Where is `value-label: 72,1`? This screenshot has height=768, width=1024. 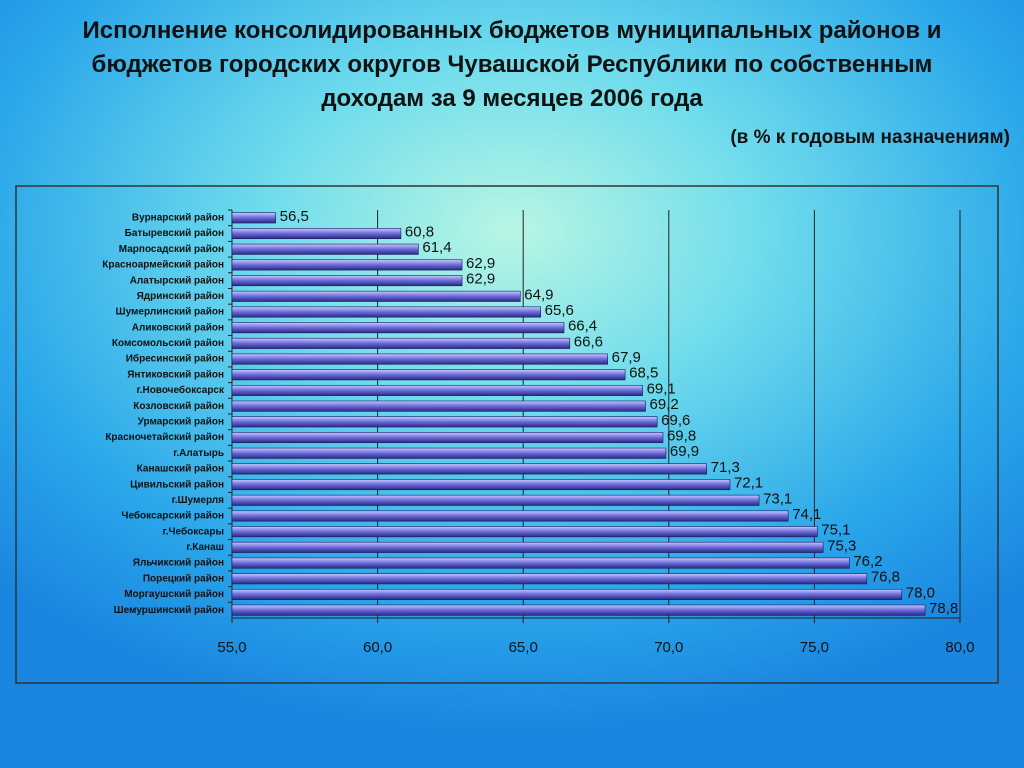
value-label: 72,1 is located at coordinates (748, 483).